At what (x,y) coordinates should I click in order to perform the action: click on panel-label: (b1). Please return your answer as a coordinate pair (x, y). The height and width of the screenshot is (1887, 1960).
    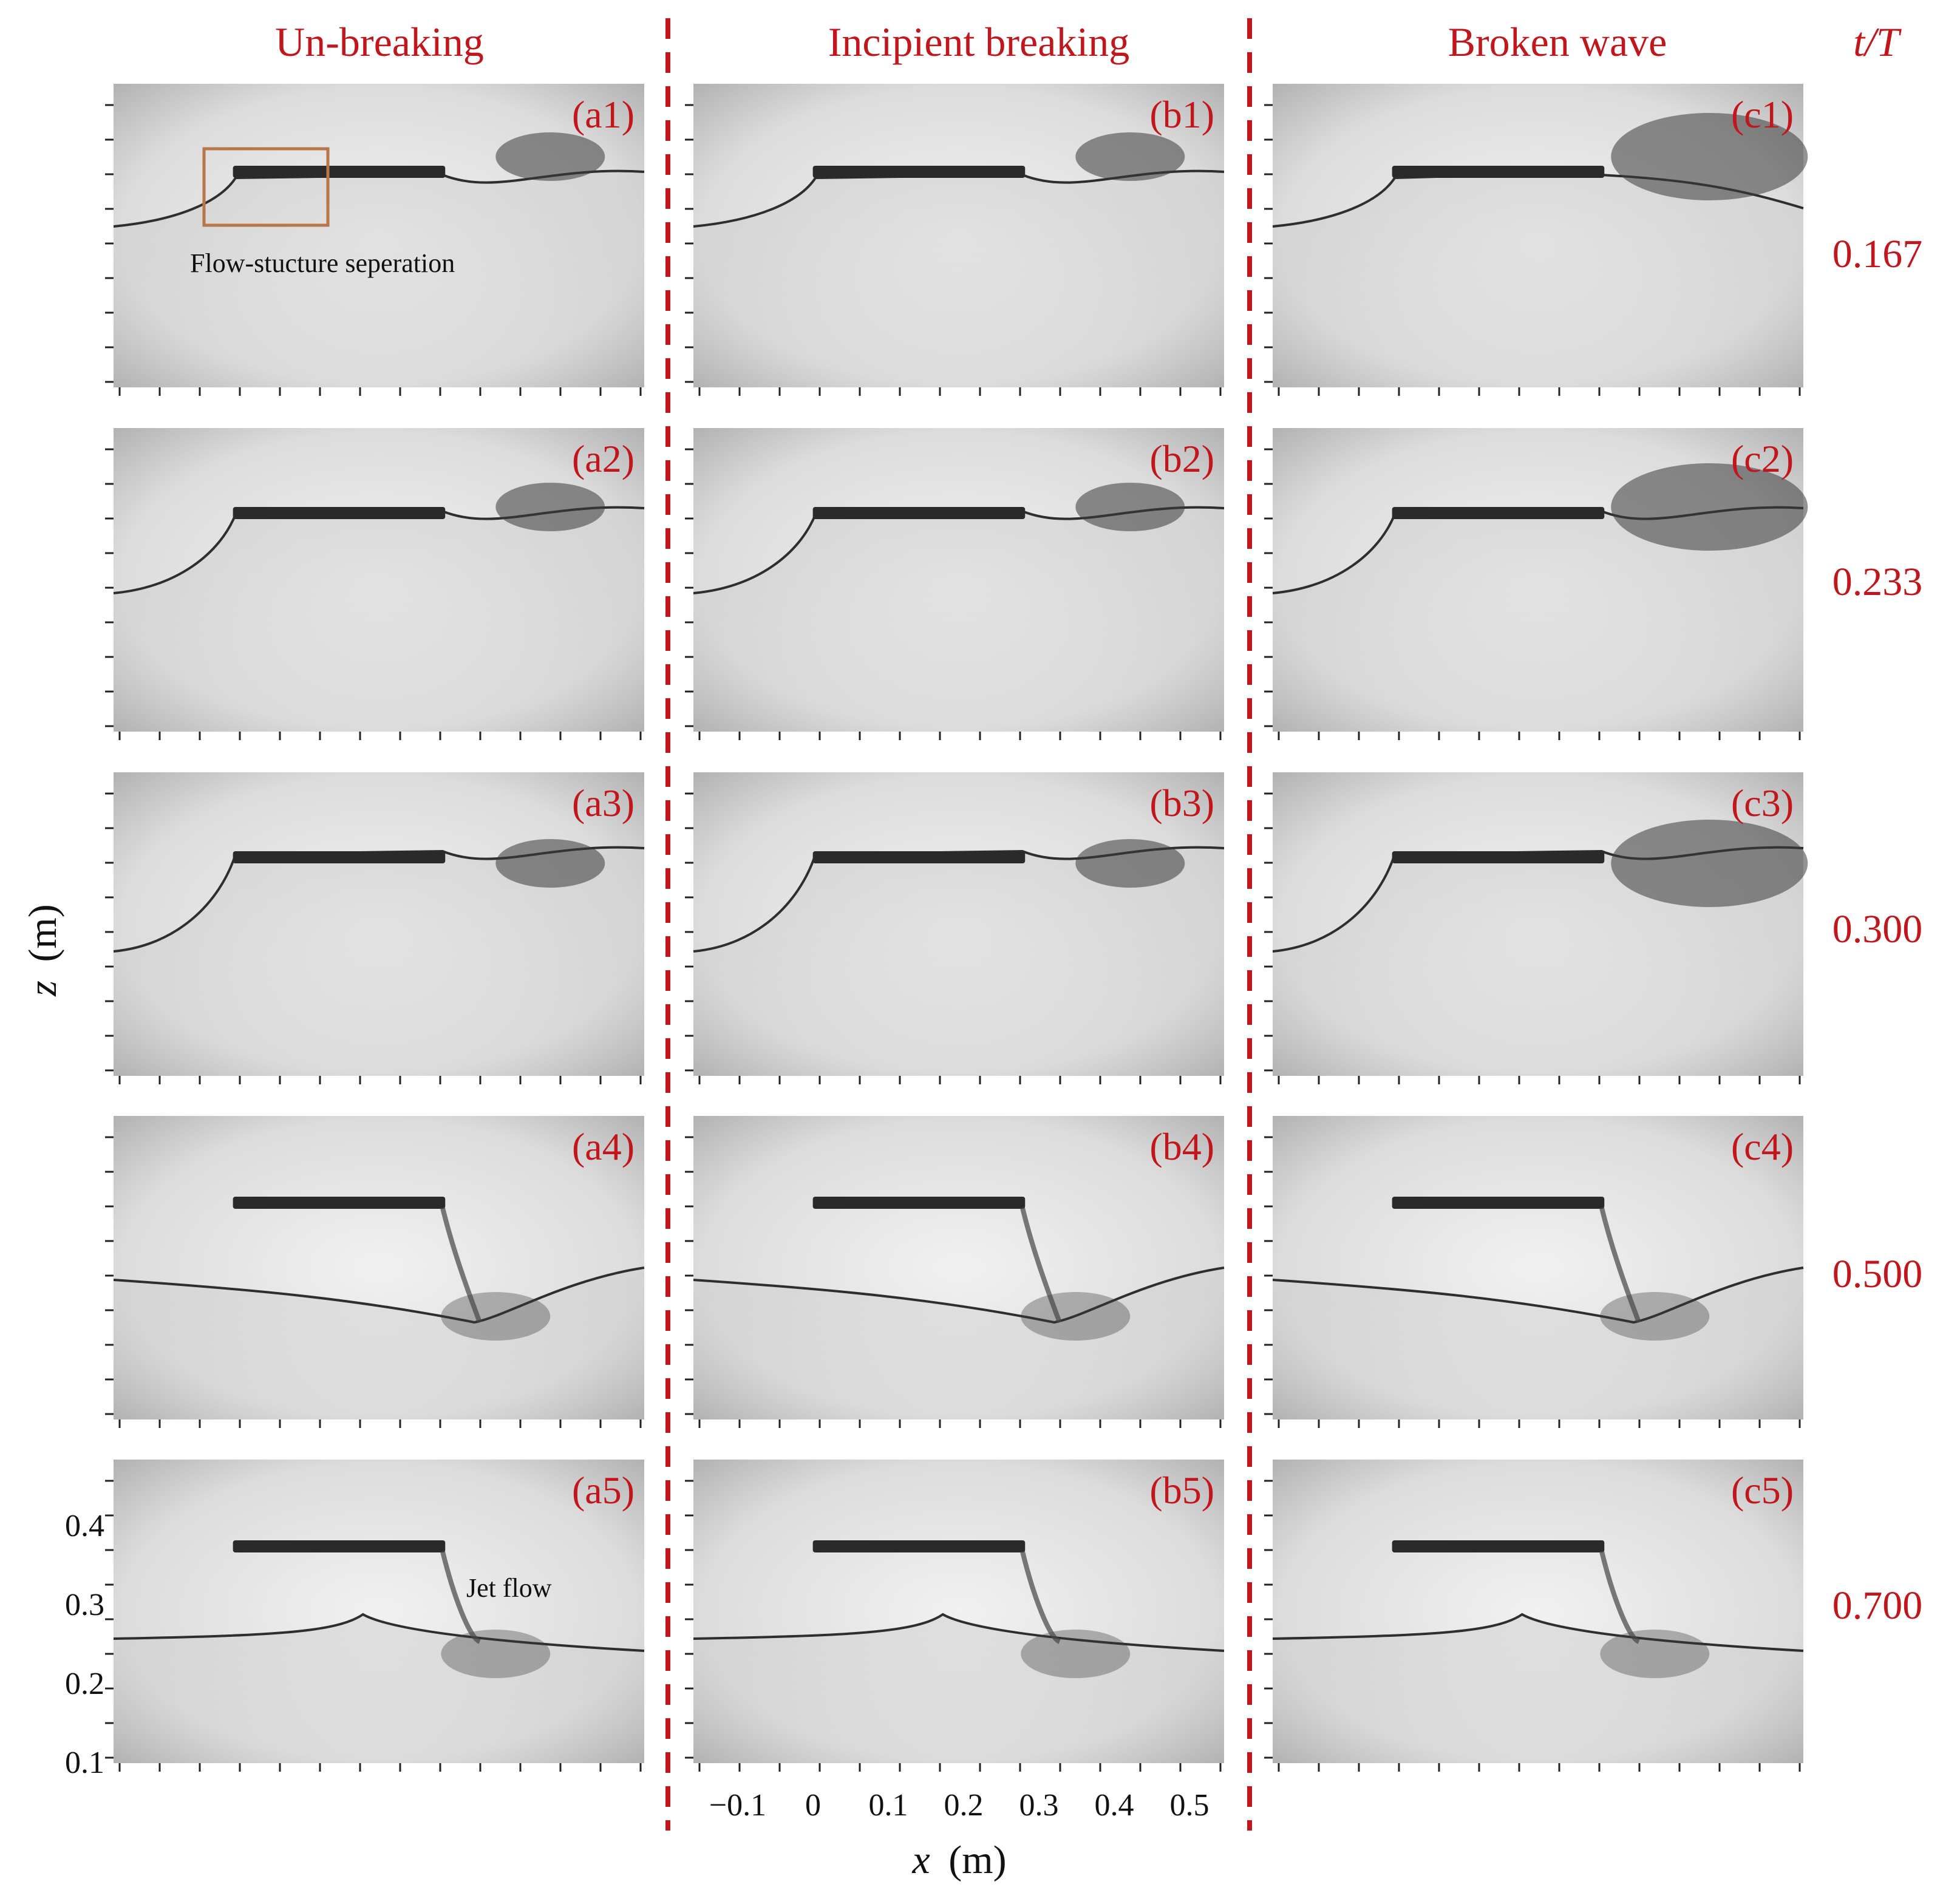
    Looking at the image, I should click on (1181, 114).